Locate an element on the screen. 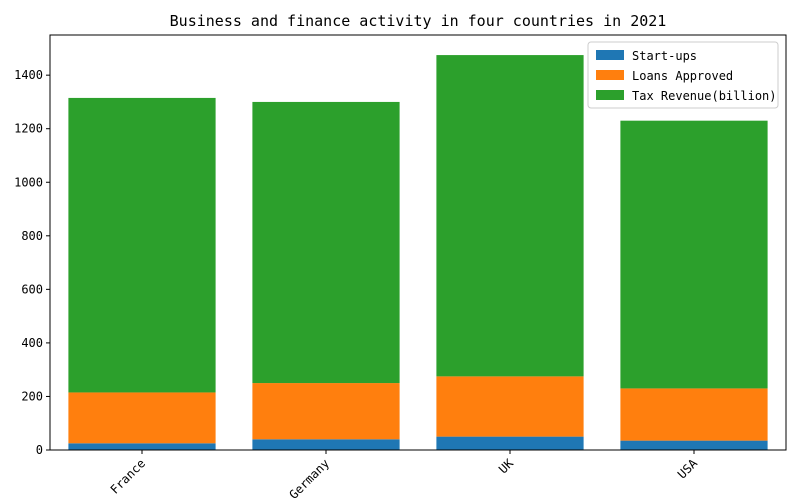 The width and height of the screenshot is (800, 500). legend-label: Start-ups is located at coordinates (664, 56).